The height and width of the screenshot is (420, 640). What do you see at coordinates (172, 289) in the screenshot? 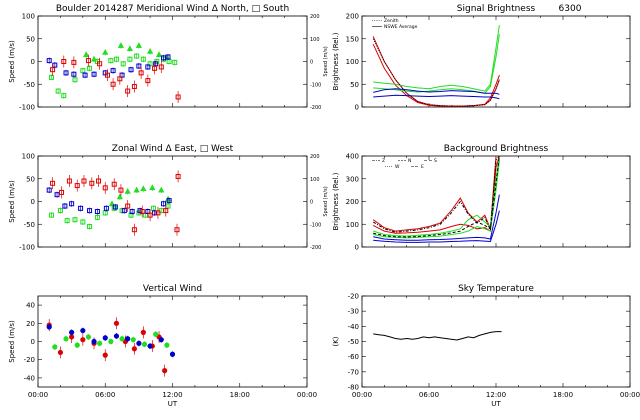
I see `chart-title: Vertical Wind` at bounding box center [172, 289].